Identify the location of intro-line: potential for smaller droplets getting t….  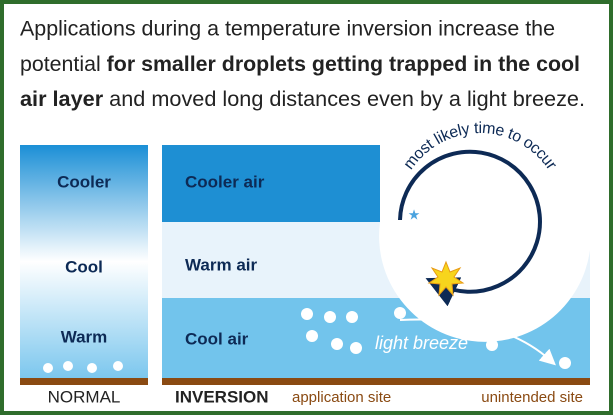
(300, 64).